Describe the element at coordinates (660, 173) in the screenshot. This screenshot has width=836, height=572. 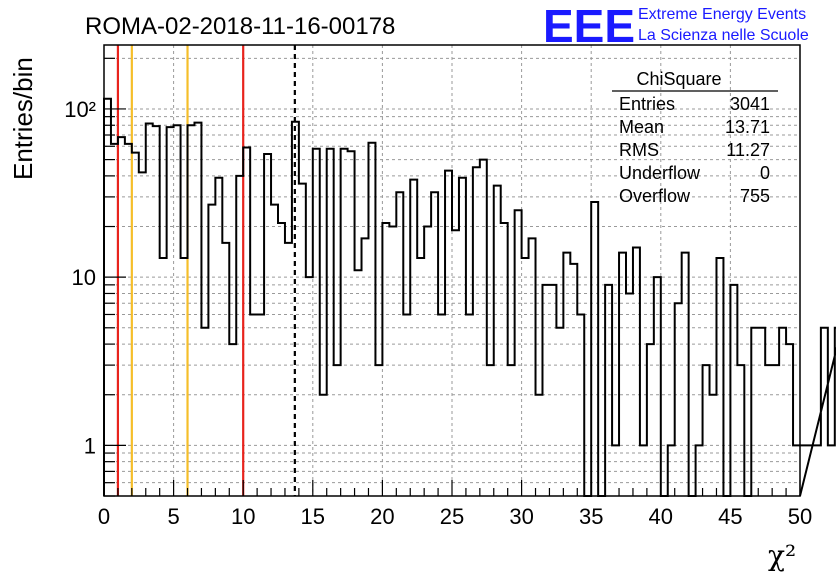
I see `stats-label: Underflow` at that location.